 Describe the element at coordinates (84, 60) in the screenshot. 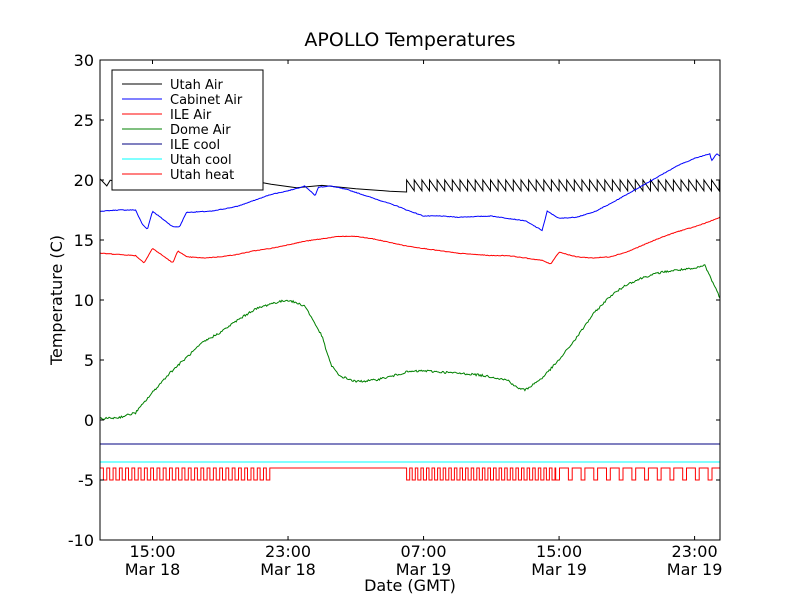

I see `y-tick-label: 30` at that location.